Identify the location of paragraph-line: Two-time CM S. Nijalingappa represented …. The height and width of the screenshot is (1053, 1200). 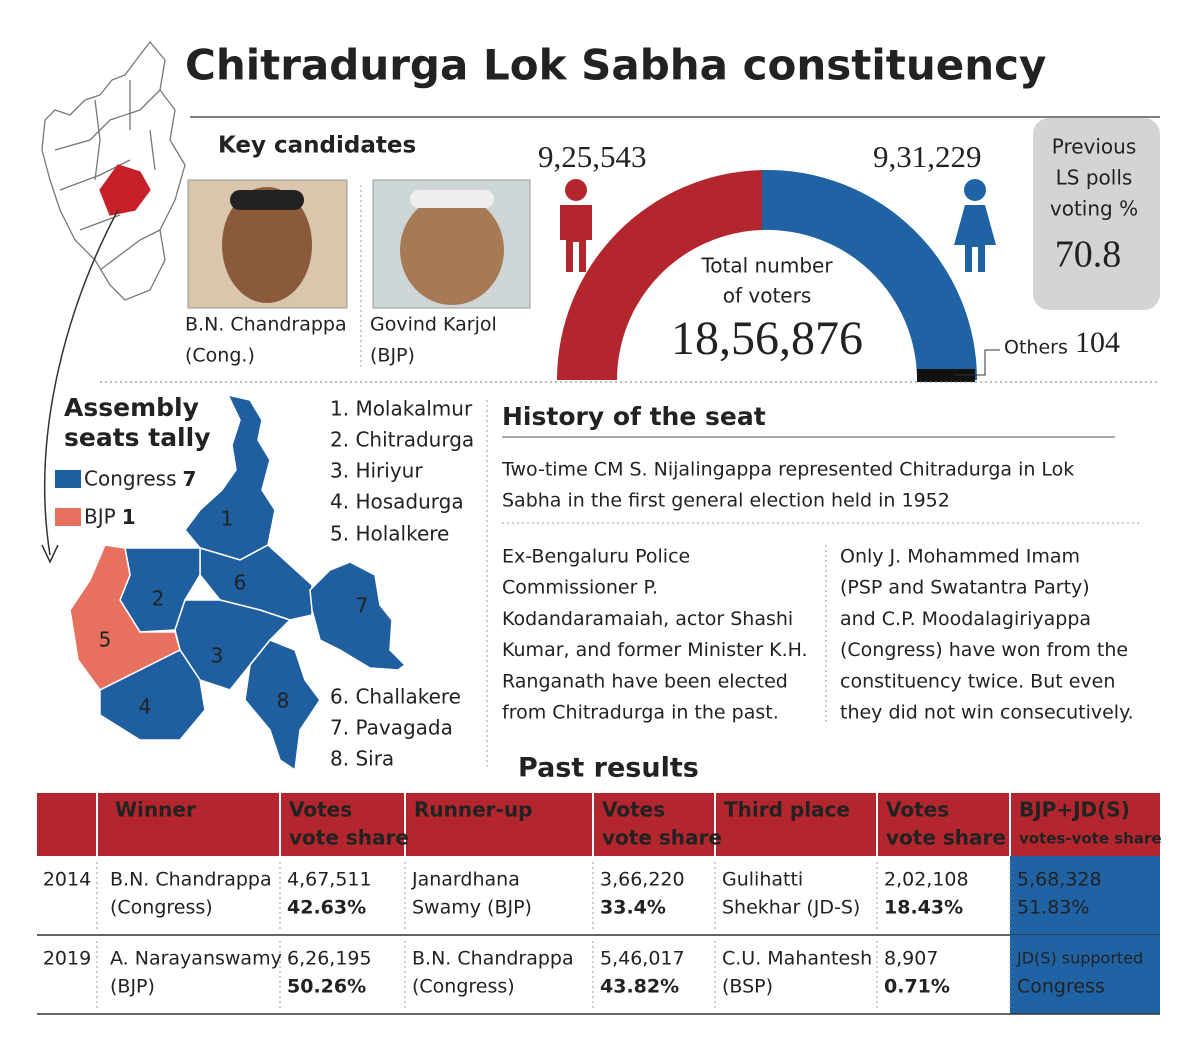
(787, 470).